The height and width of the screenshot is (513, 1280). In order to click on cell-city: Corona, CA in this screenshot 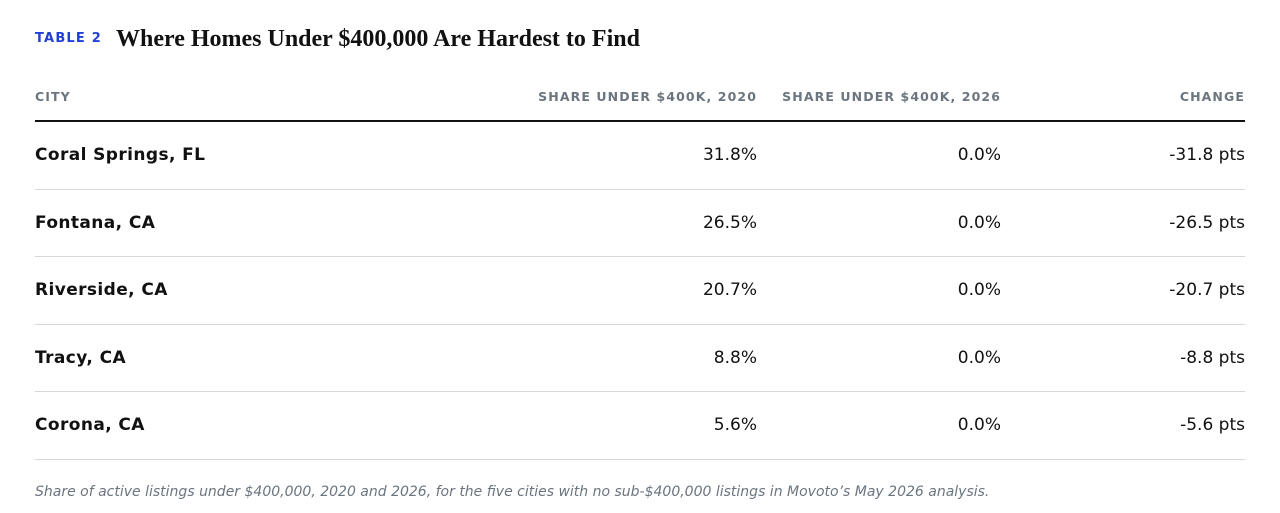, I will do `click(245, 425)`.